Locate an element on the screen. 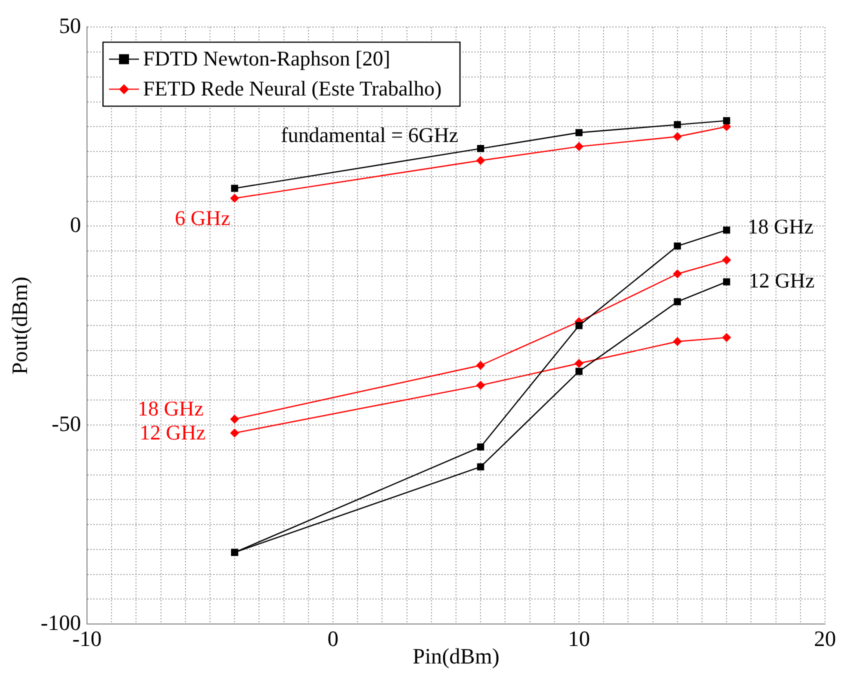 This screenshot has width=841, height=683. x-tick-label: 10 is located at coordinates (579, 638).